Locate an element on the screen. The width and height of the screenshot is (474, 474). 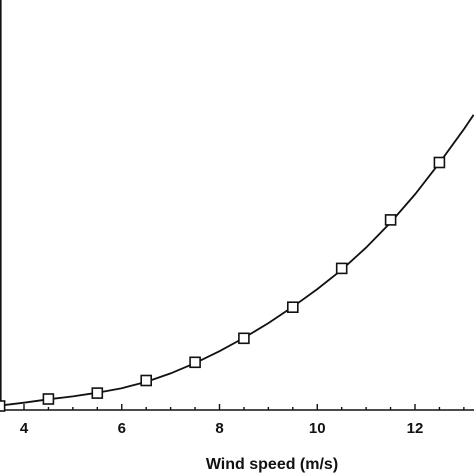
x-tick-label-4: 4 is located at coordinates (24, 428).